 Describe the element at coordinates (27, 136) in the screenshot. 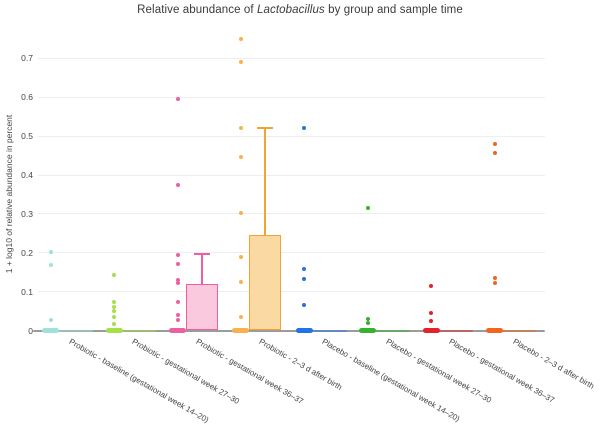

I see `y-tick-label: 0.5` at that location.